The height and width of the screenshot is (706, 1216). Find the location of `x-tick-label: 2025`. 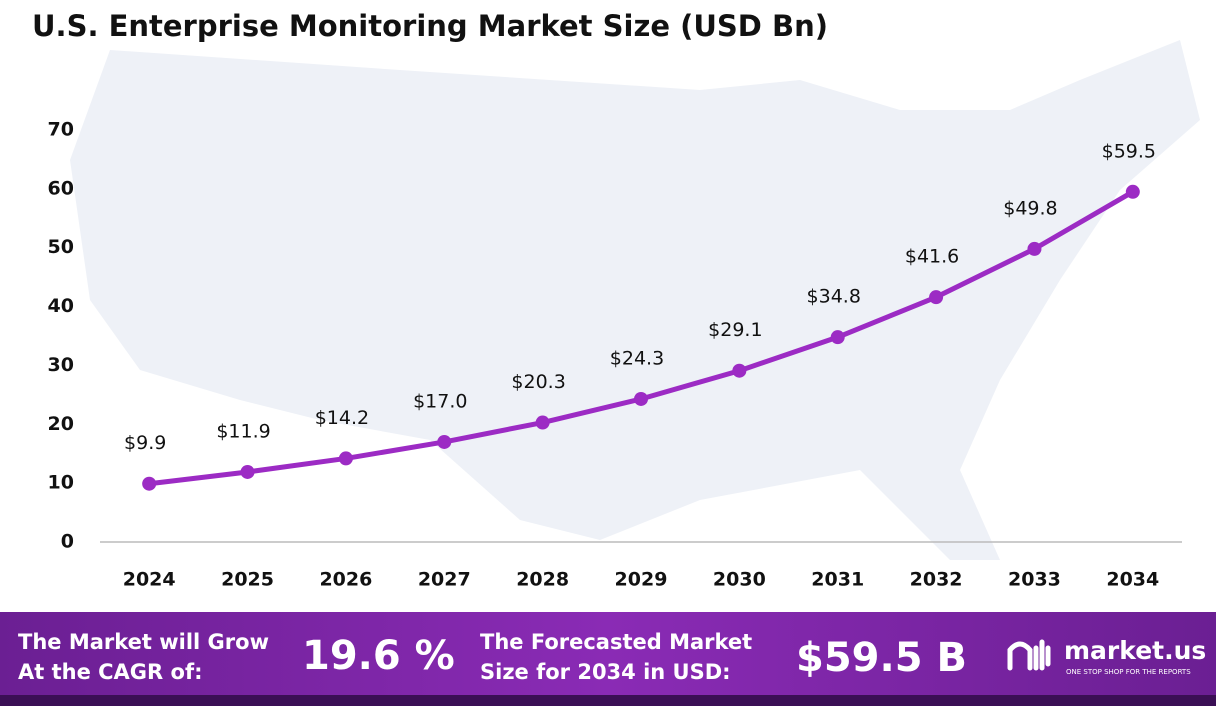

x-tick-label: 2025 is located at coordinates (247, 580).